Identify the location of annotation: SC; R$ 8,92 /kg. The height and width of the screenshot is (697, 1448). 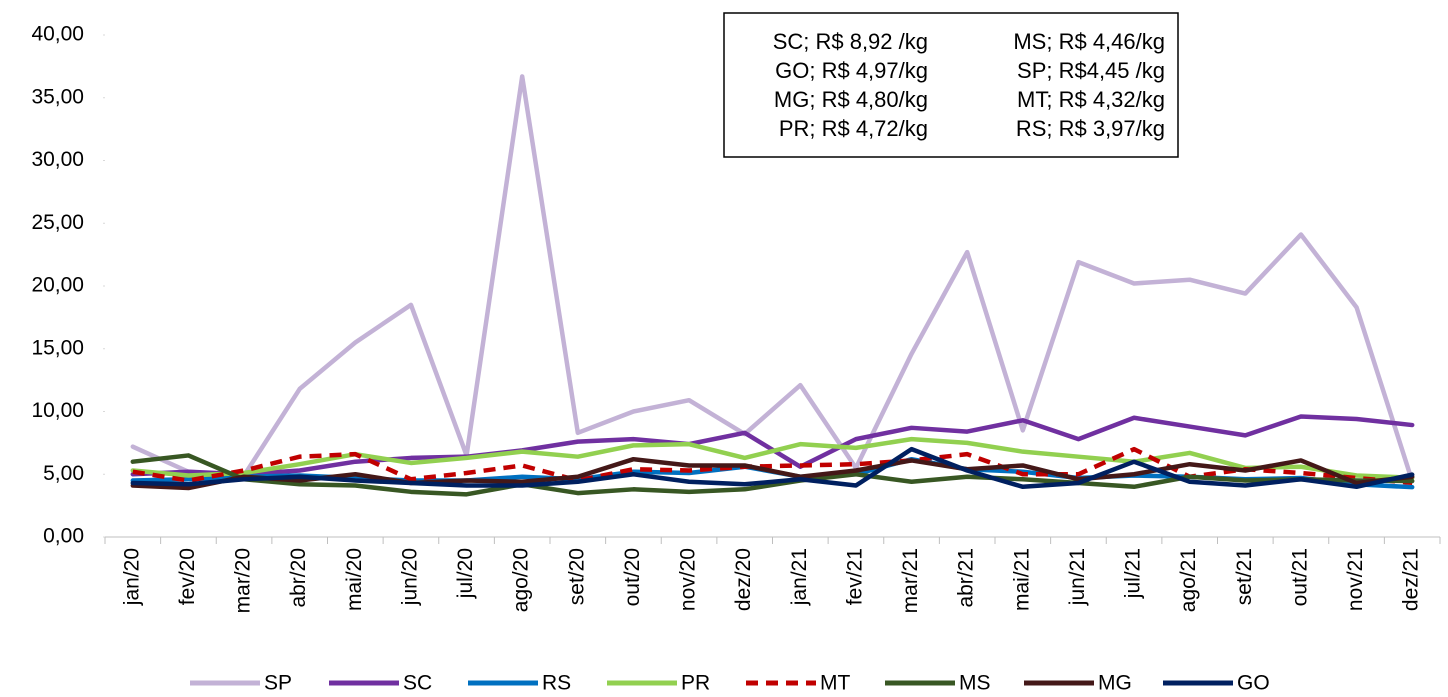
(850, 41).